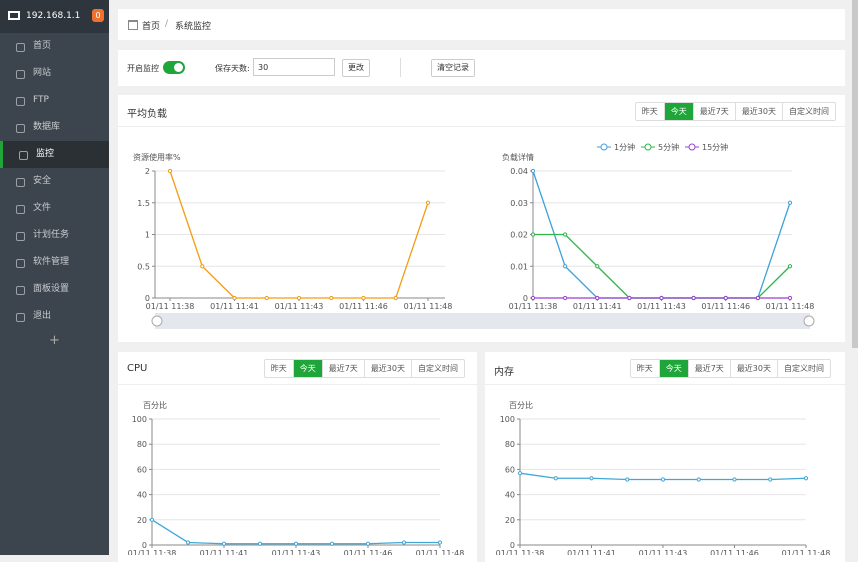 This screenshot has width=858, height=562. What do you see at coordinates (54, 46) in the screenshot?
I see `menu-item: 首页` at bounding box center [54, 46].